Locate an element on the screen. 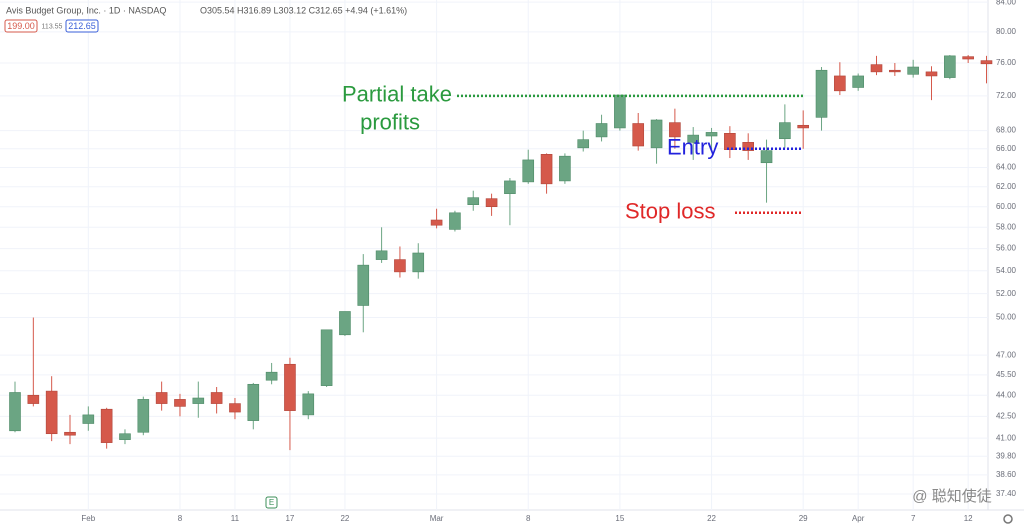 This screenshot has width=1024, height=527. y-tick-label: 80.00 is located at coordinates (1006, 31).